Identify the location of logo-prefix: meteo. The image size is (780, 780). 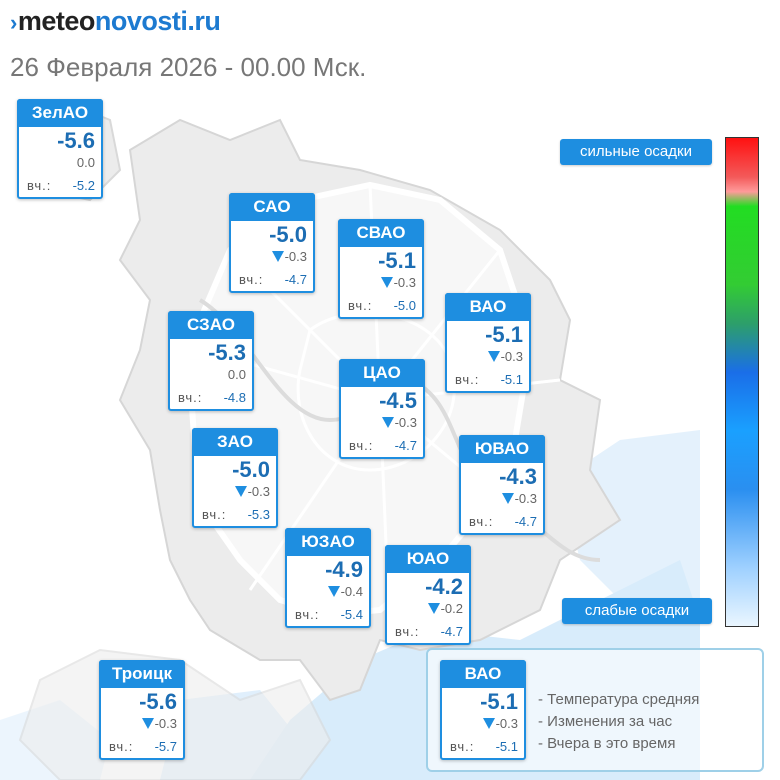
(56, 21).